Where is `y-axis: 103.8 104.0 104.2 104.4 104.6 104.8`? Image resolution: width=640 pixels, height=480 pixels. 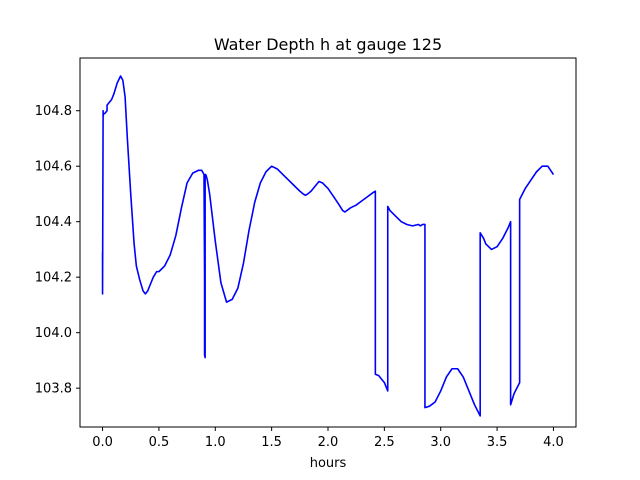 y-axis: 103.8 104.0 104.2 104.4 104.6 104.8 is located at coordinates (57, 250).